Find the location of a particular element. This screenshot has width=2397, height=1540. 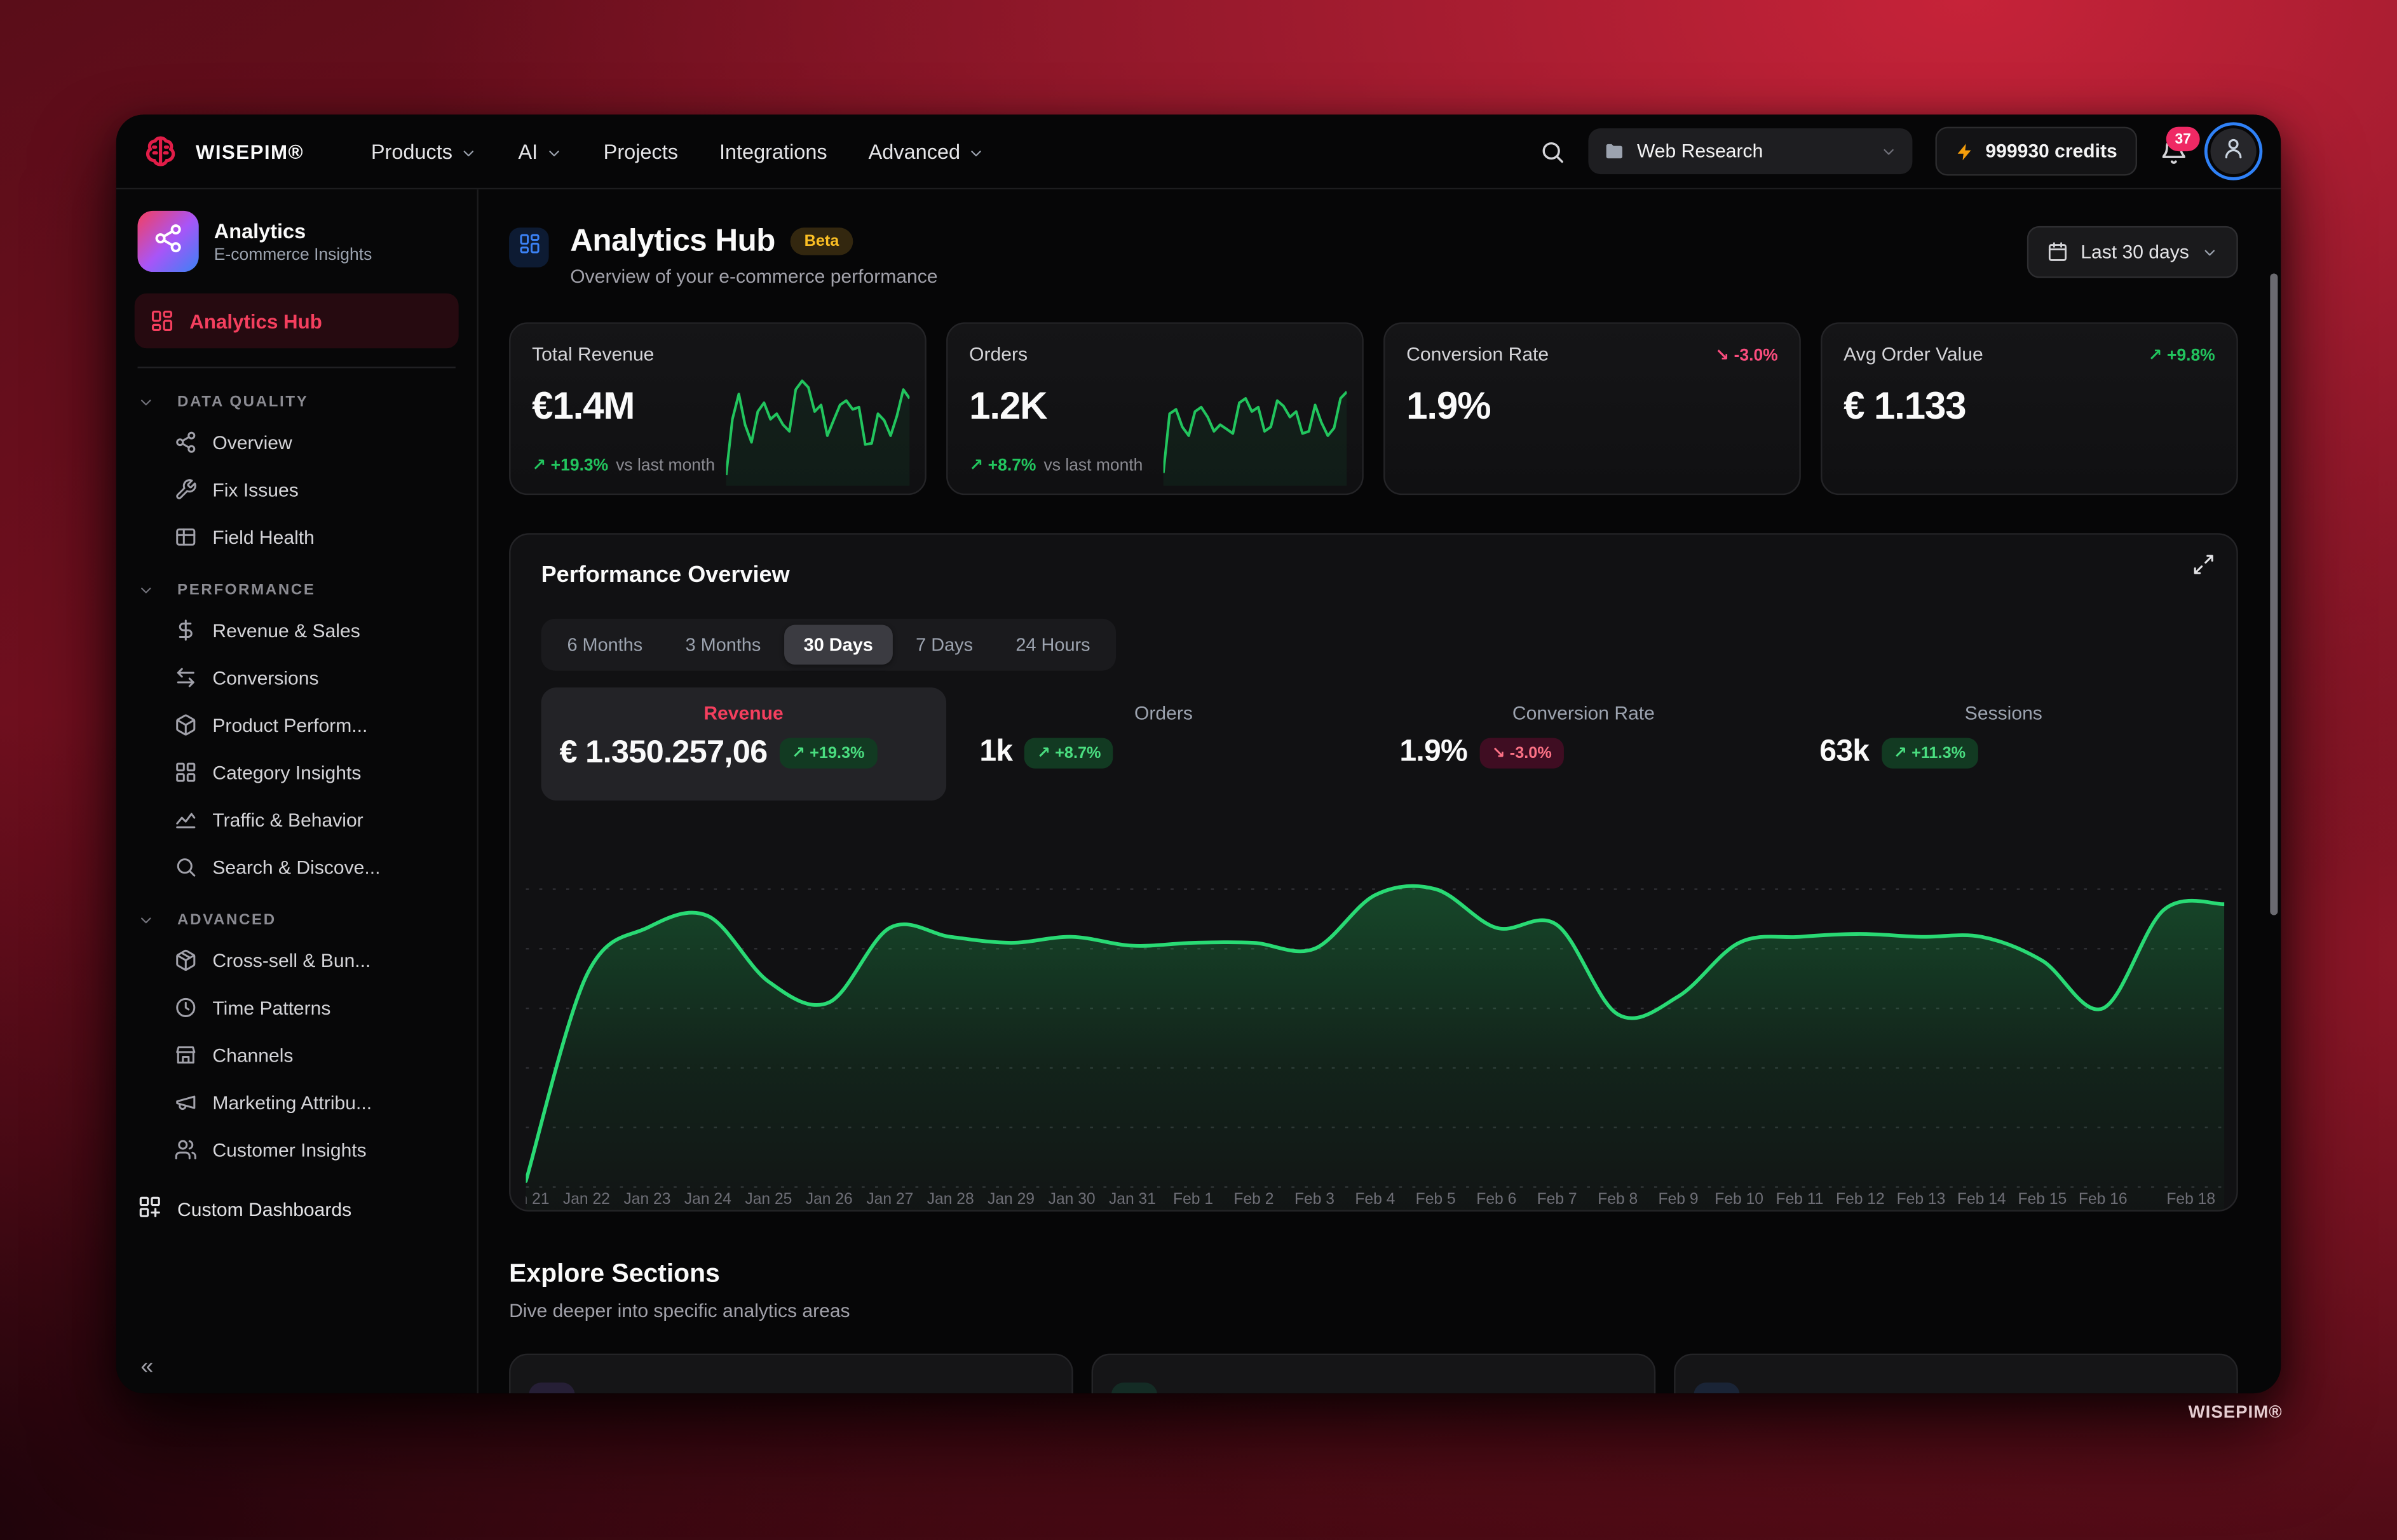

svg-text: Feb 3 is located at coordinates (1314, 1199).